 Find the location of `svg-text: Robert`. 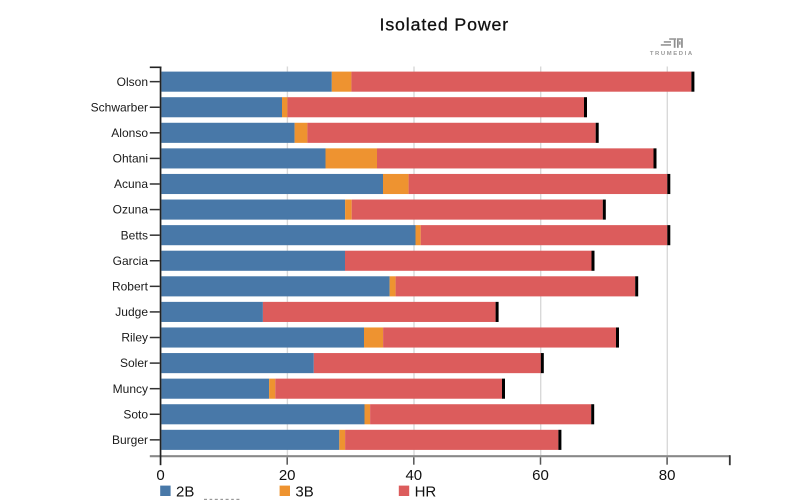

svg-text: Robert is located at coordinates (130, 286).